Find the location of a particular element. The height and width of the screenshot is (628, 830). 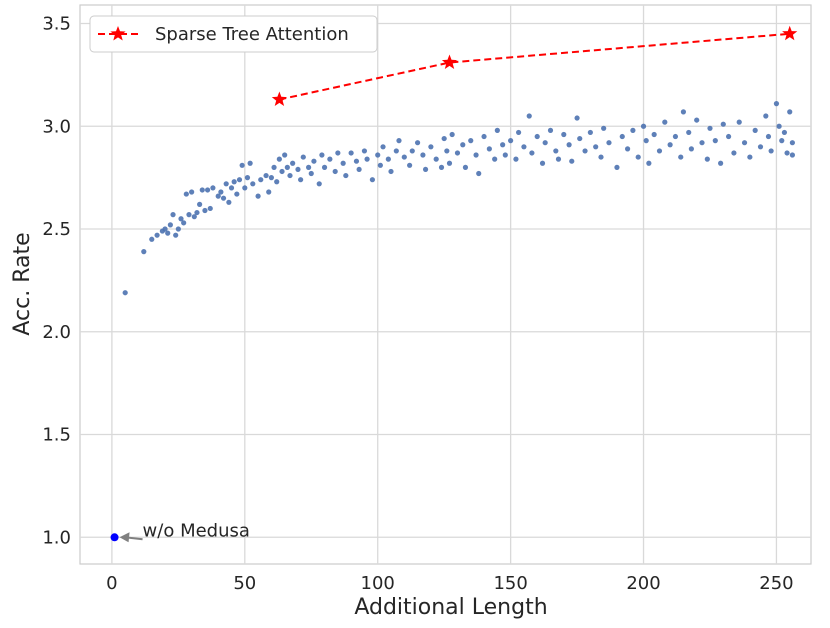

sparse-tree-series is located at coordinates (534, 65).